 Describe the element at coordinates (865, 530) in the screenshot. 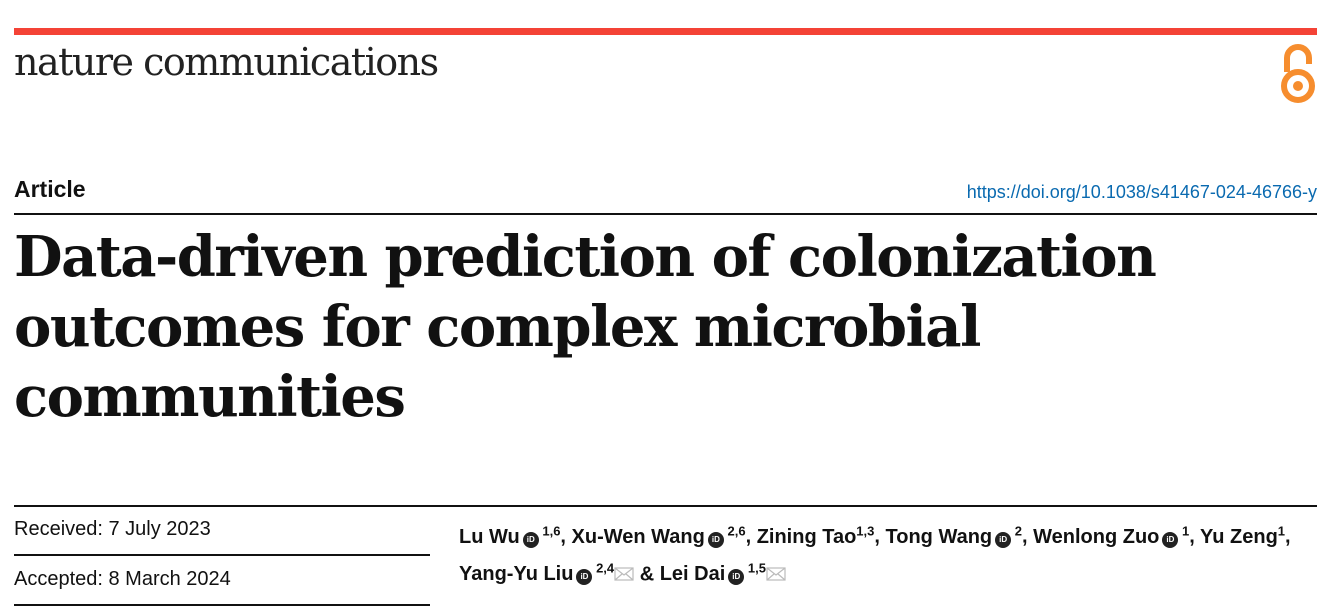

I see `affiliation: 1,3` at that location.